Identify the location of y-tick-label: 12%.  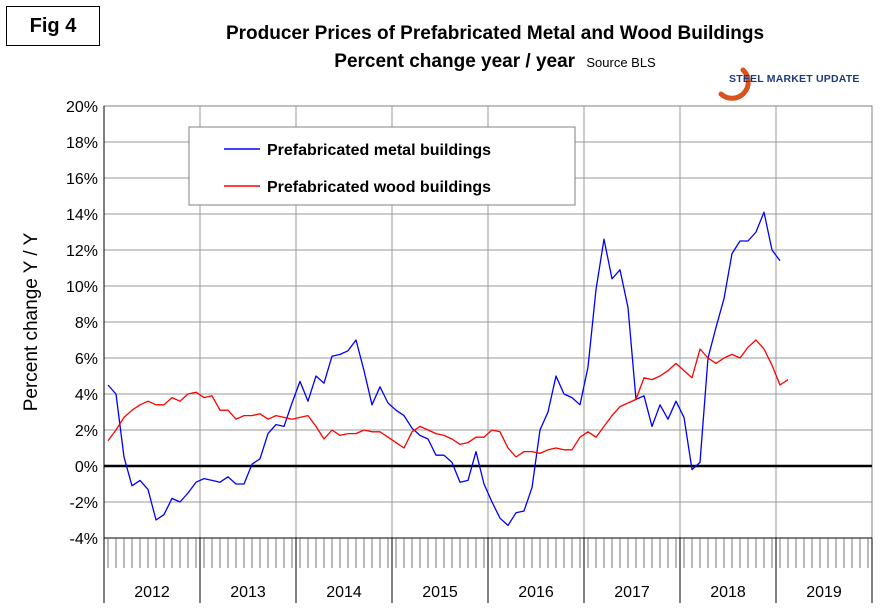
(82, 251).